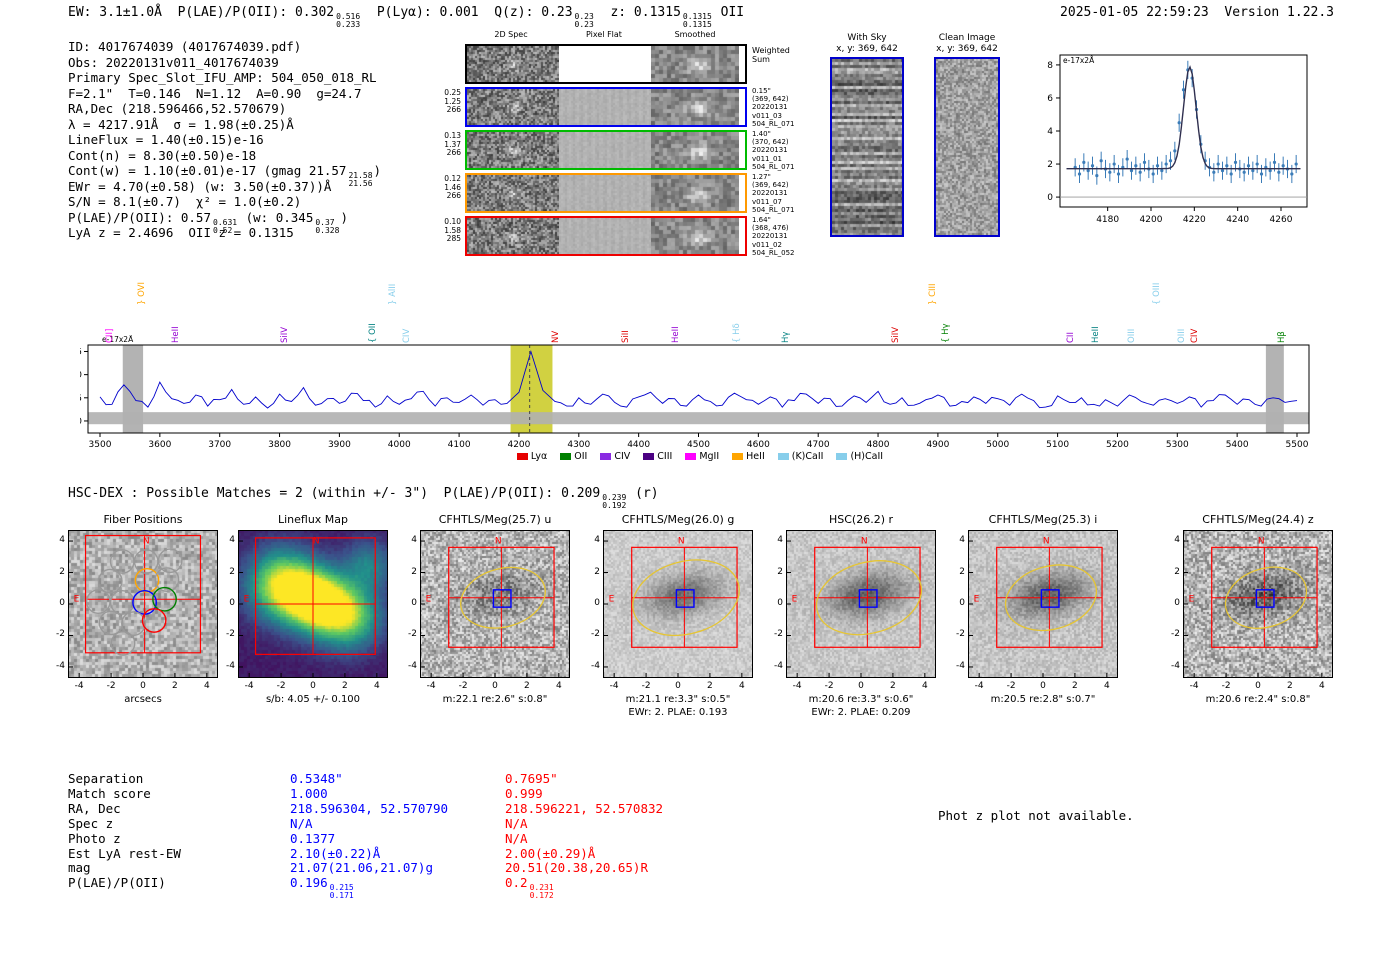 The width and height of the screenshot is (1400, 953). I want to click on legend-label: OII, so click(581, 456).